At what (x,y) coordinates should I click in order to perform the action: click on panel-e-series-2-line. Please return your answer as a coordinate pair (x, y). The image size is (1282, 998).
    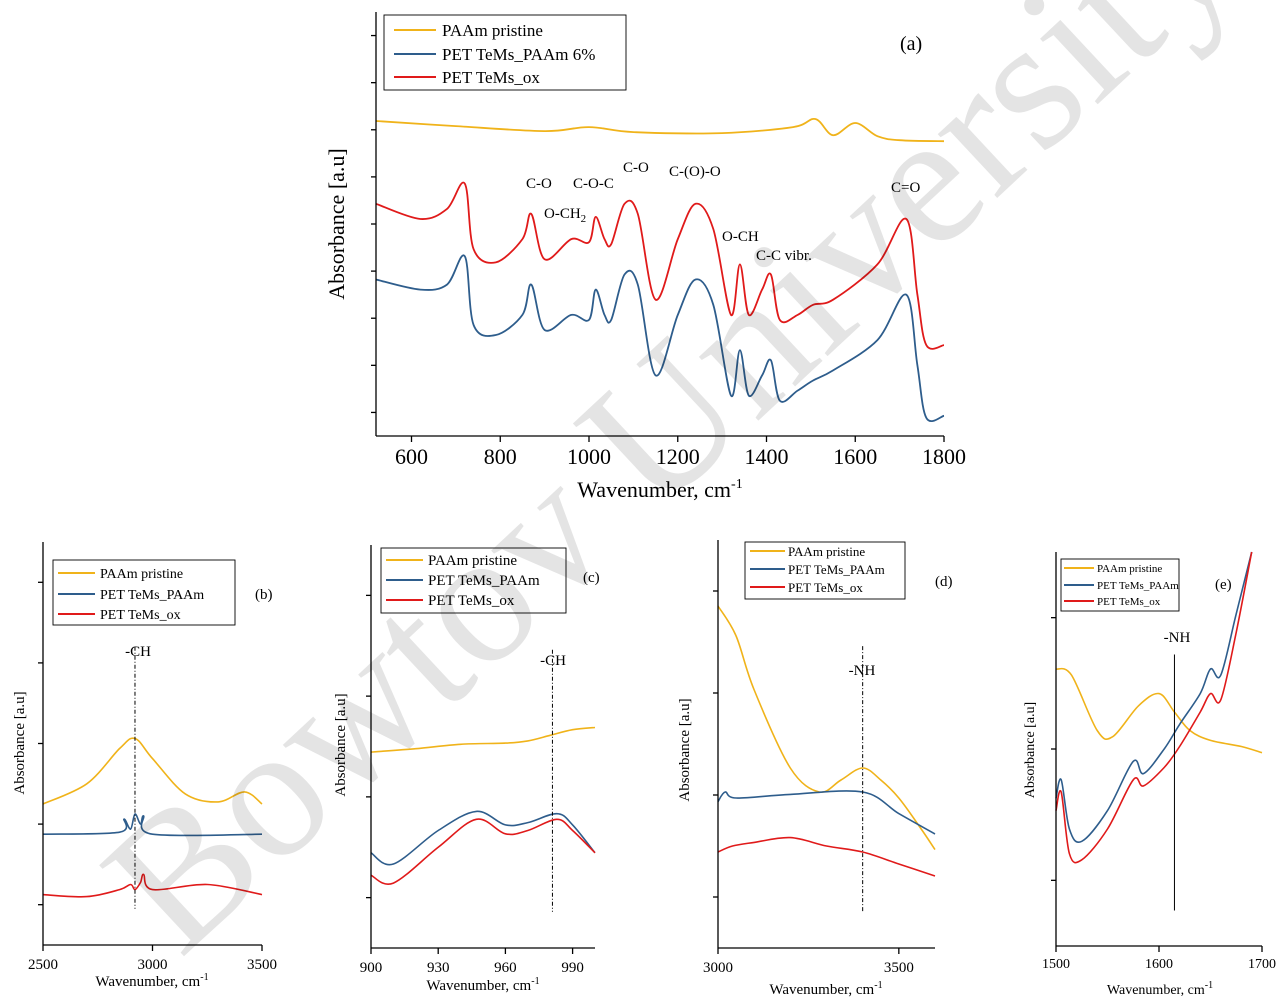
    Looking at the image, I should click on (1154, 697).